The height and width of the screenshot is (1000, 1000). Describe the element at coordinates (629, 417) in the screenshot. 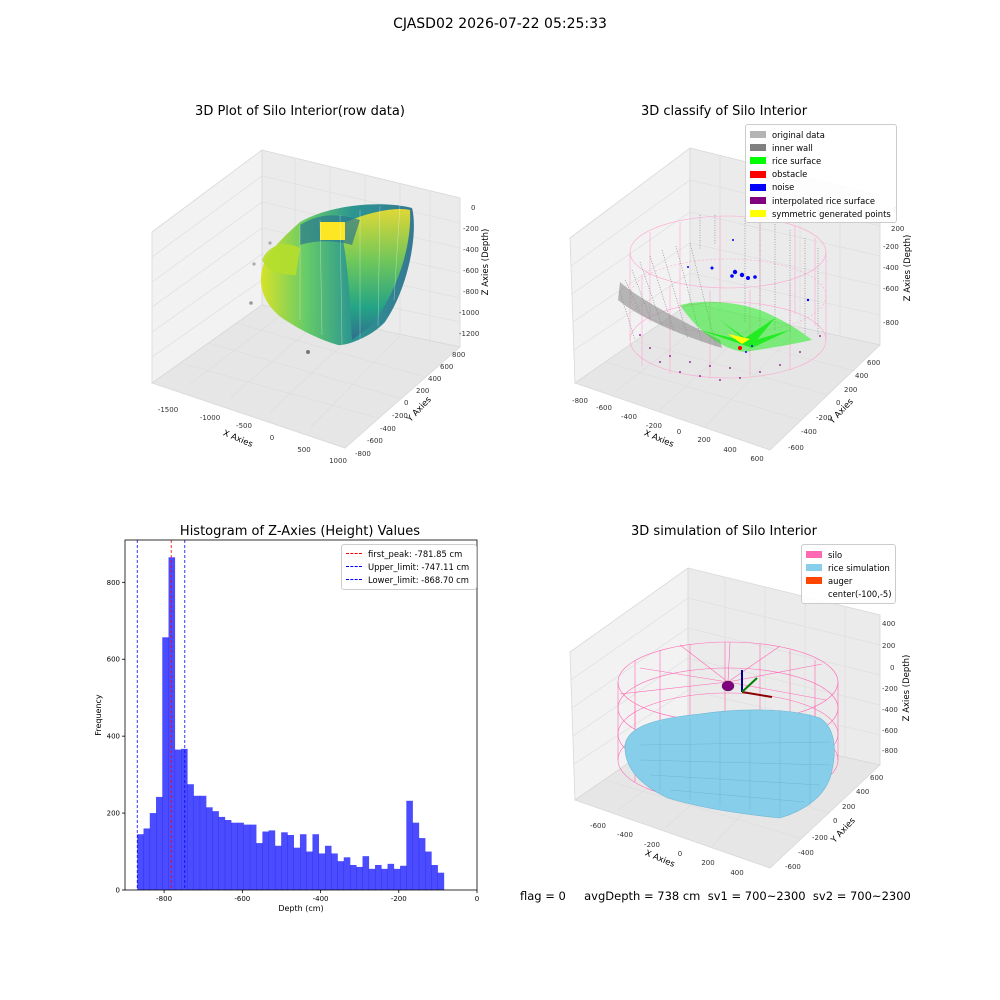

I see `classify-xtick: -400` at that location.